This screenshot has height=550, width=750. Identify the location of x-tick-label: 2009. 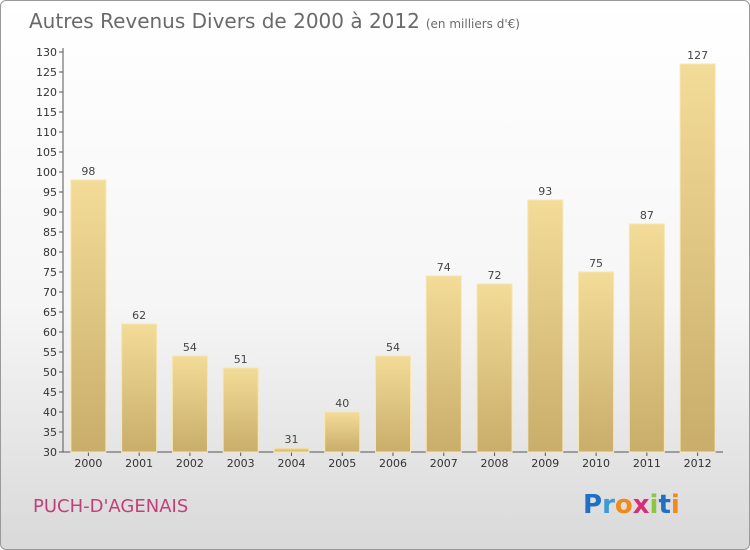
(545, 463).